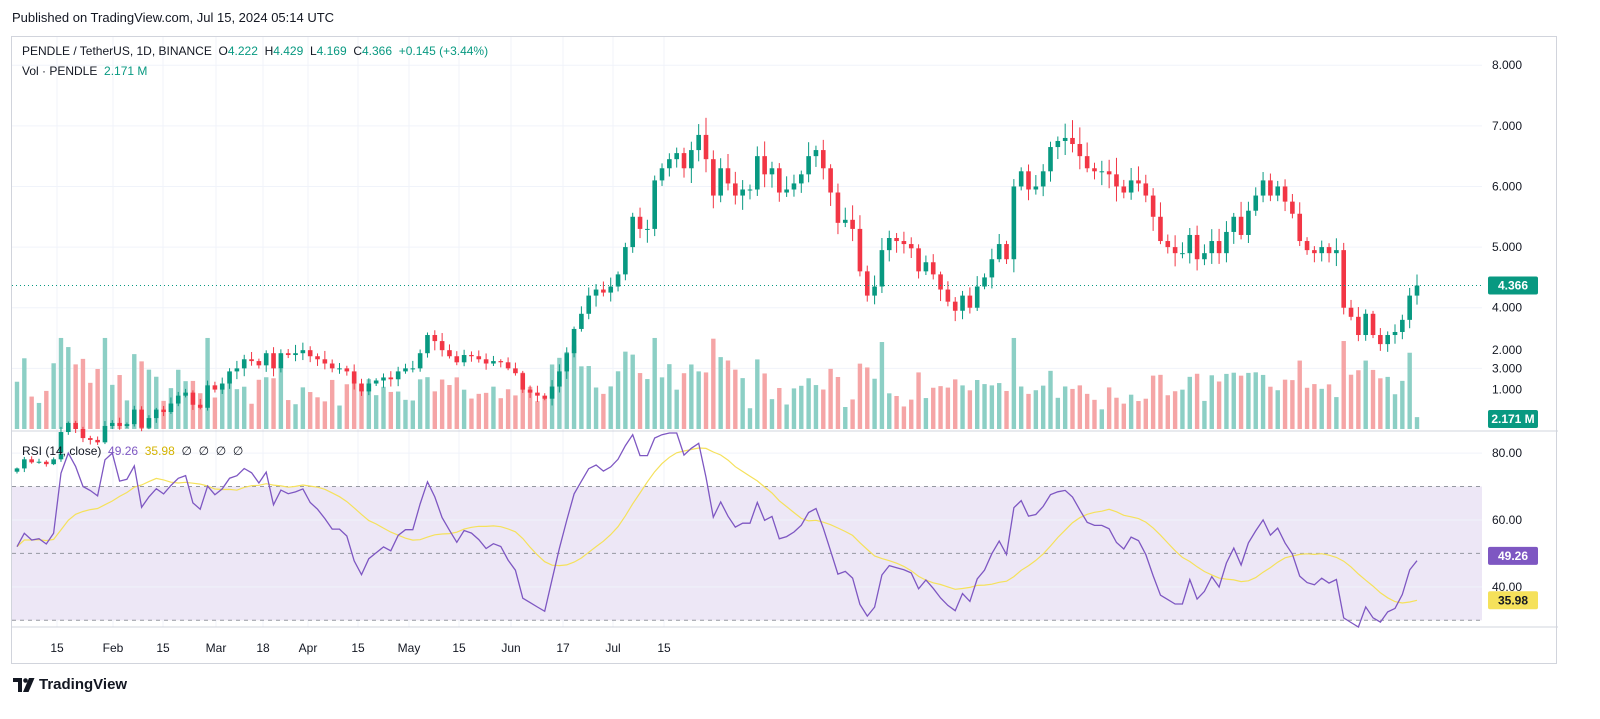 This screenshot has width=1600, height=719. What do you see at coordinates (204, 451) in the screenshot?
I see `rsi-extra-2: ∅` at bounding box center [204, 451].